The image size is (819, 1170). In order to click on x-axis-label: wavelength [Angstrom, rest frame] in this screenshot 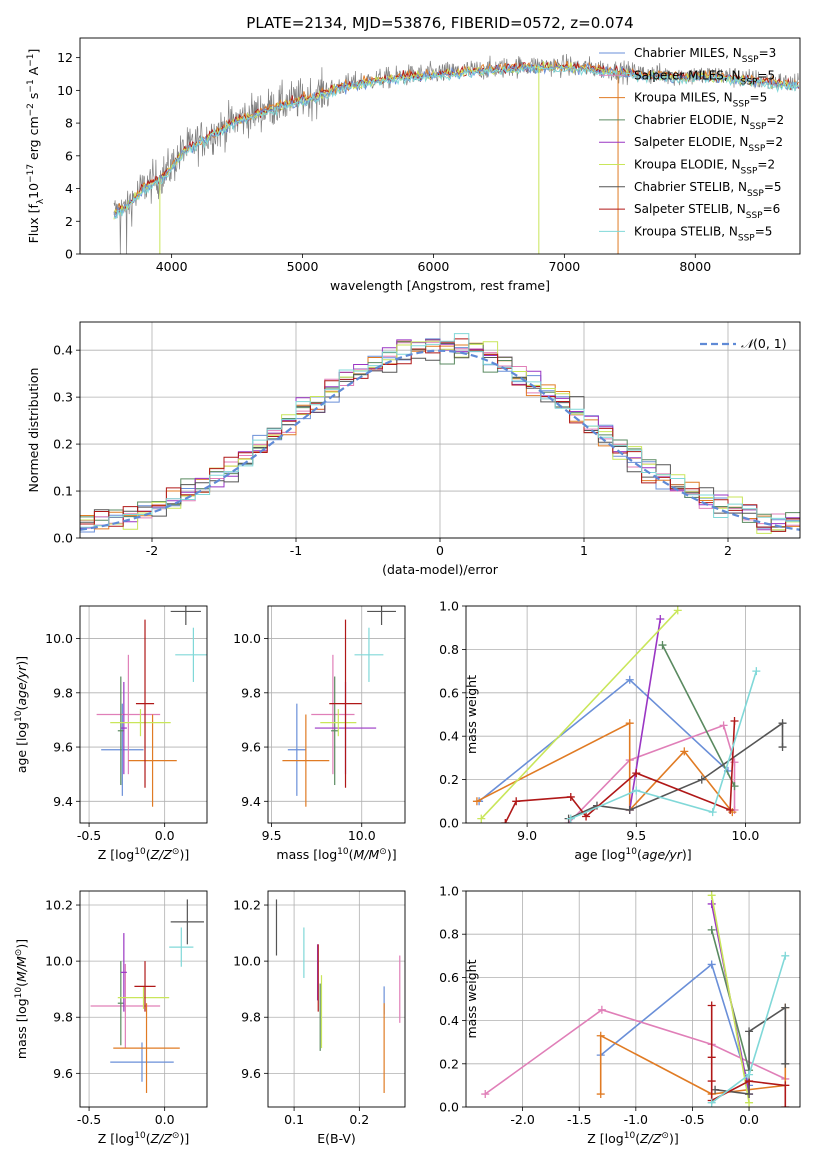, I will do `click(440, 285)`.